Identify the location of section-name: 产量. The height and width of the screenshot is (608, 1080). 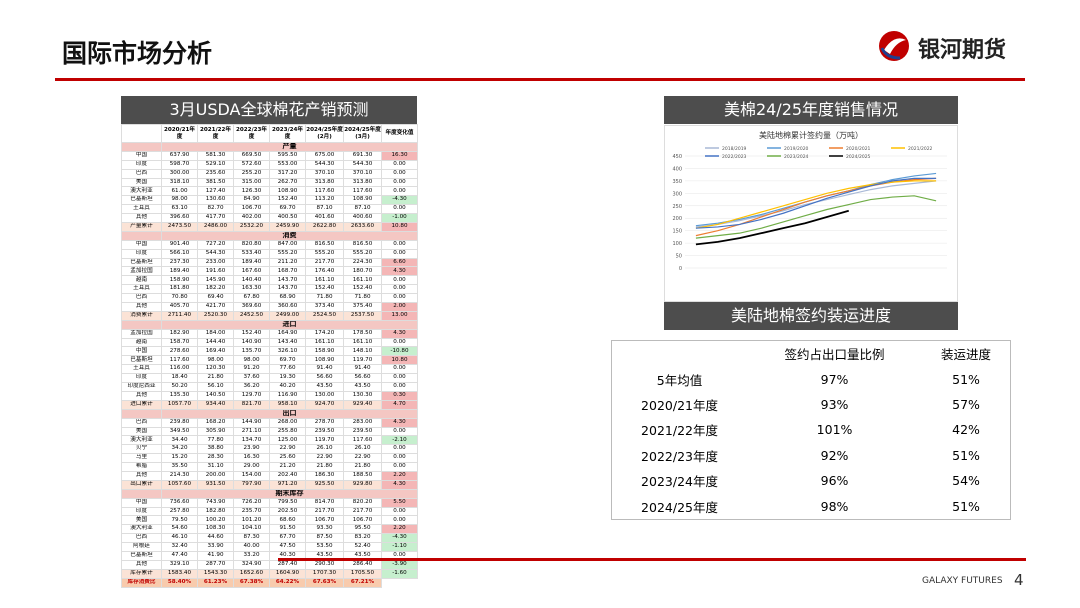
(289, 147).